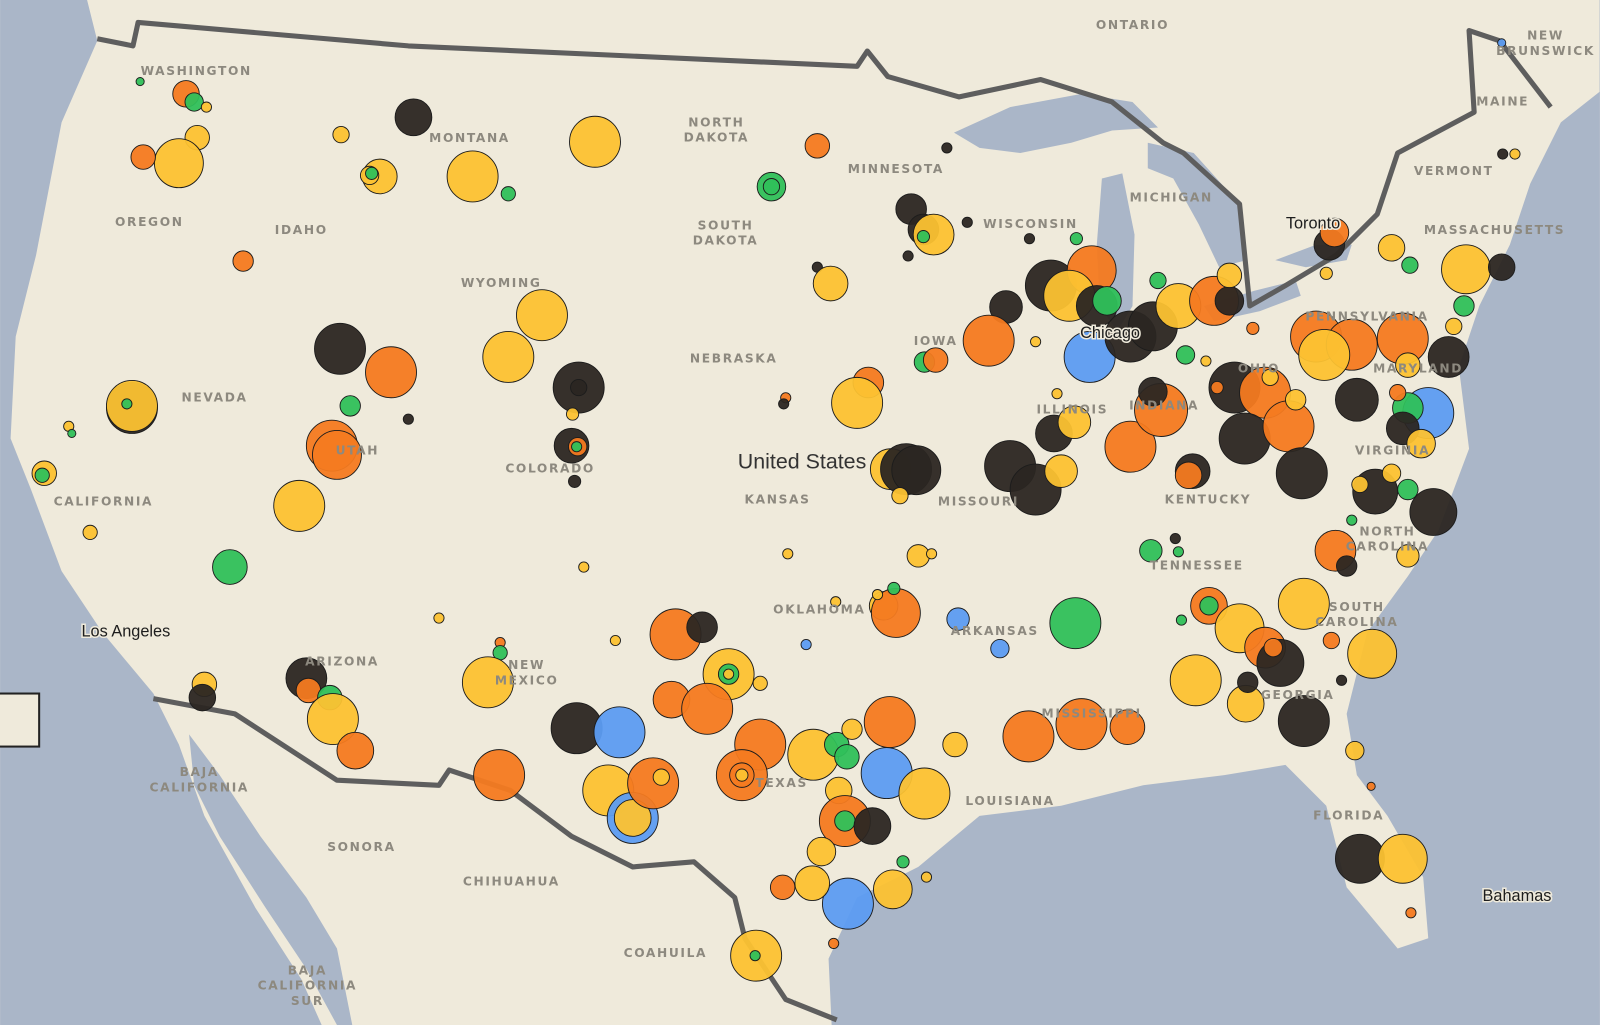 Image resolution: width=1600 pixels, height=1025 pixels. Describe the element at coordinates (1072, 410) in the screenshot. I see `region-label: ILLINOIS` at that location.